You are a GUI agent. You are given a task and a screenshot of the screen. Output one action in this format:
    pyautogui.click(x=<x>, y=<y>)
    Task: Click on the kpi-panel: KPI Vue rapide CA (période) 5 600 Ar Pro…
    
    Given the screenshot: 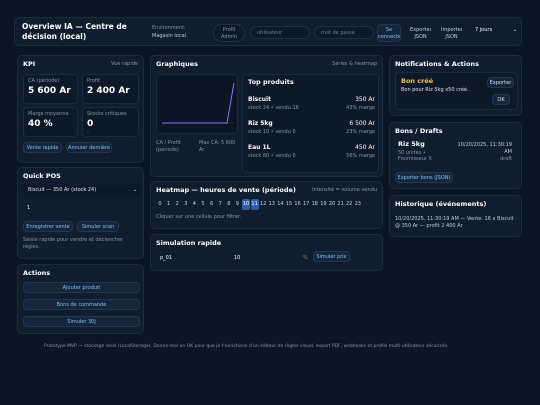 What is the action you would take?
    pyautogui.click(x=80, y=109)
    